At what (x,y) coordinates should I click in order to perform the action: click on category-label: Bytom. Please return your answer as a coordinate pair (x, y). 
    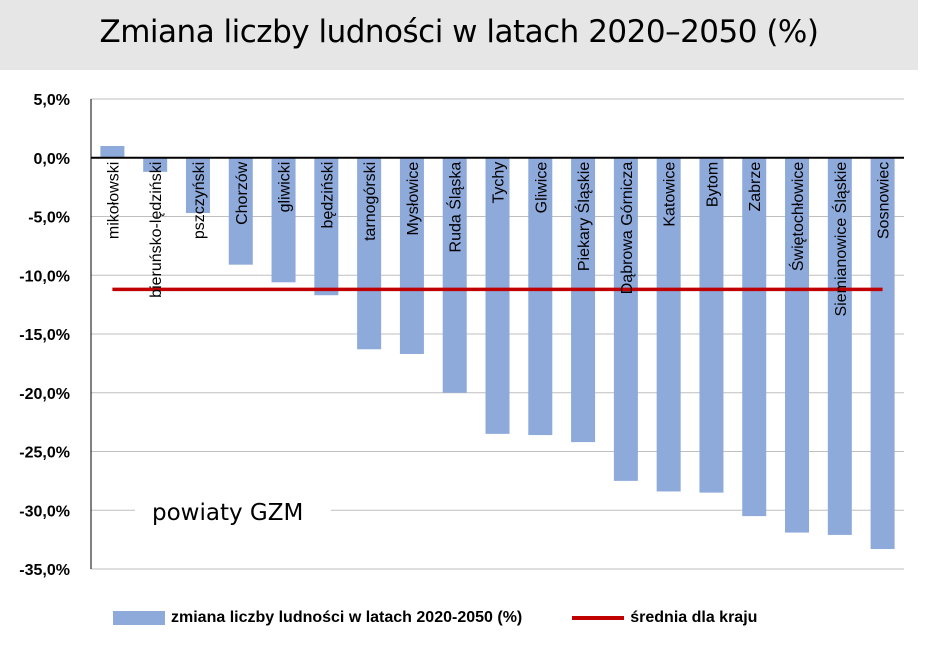
    Looking at the image, I should click on (712, 184).